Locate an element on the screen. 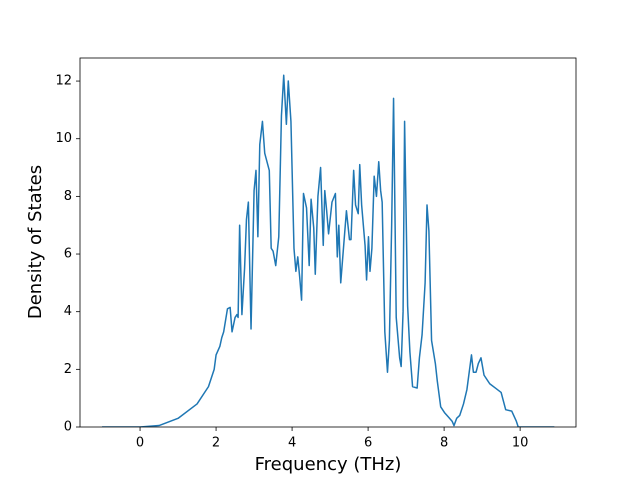 The width and height of the screenshot is (640, 480). x-tick-label: 2 is located at coordinates (216, 443).